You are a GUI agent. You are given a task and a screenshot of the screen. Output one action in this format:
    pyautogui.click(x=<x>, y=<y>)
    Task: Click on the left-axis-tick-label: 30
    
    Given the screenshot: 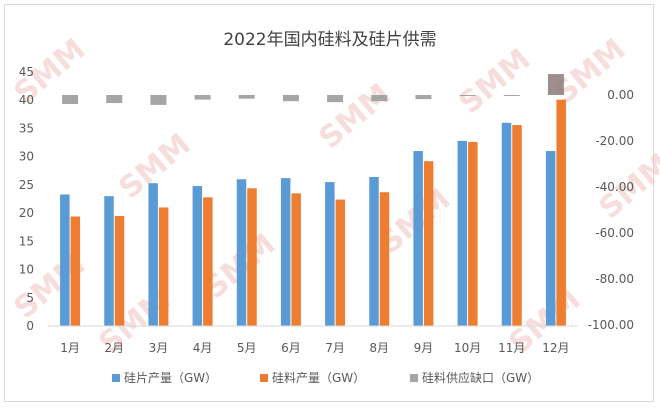 What is the action you would take?
    pyautogui.click(x=26, y=157)
    